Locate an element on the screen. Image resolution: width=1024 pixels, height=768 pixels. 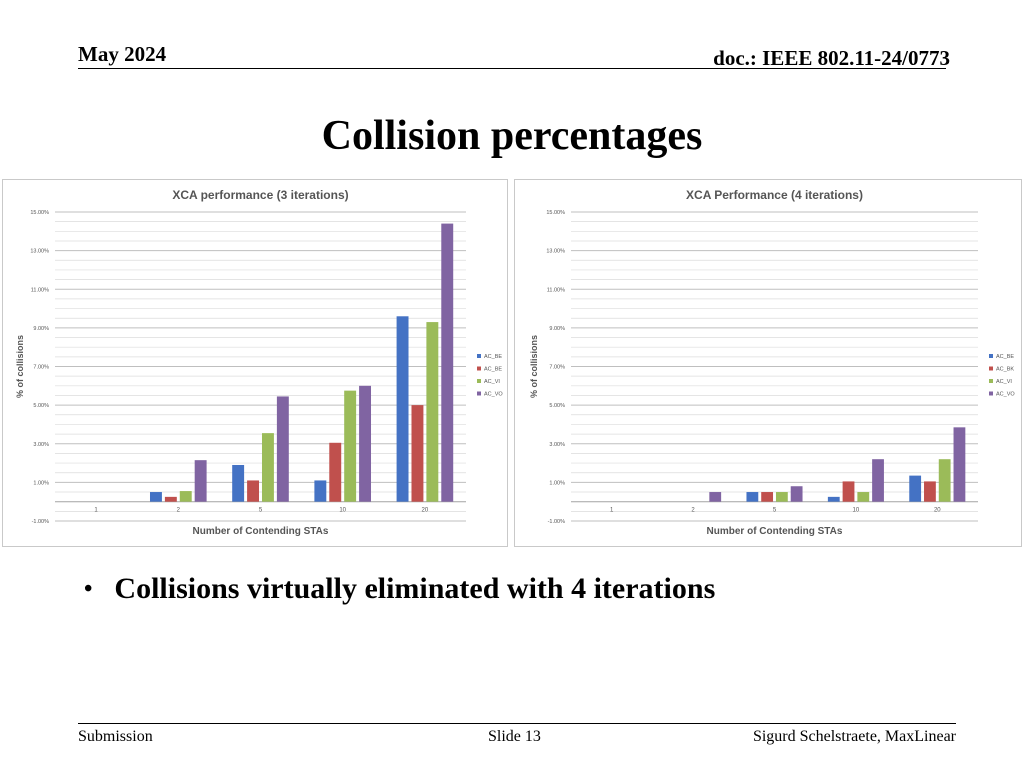
footer-rule is located at coordinates (517, 723).